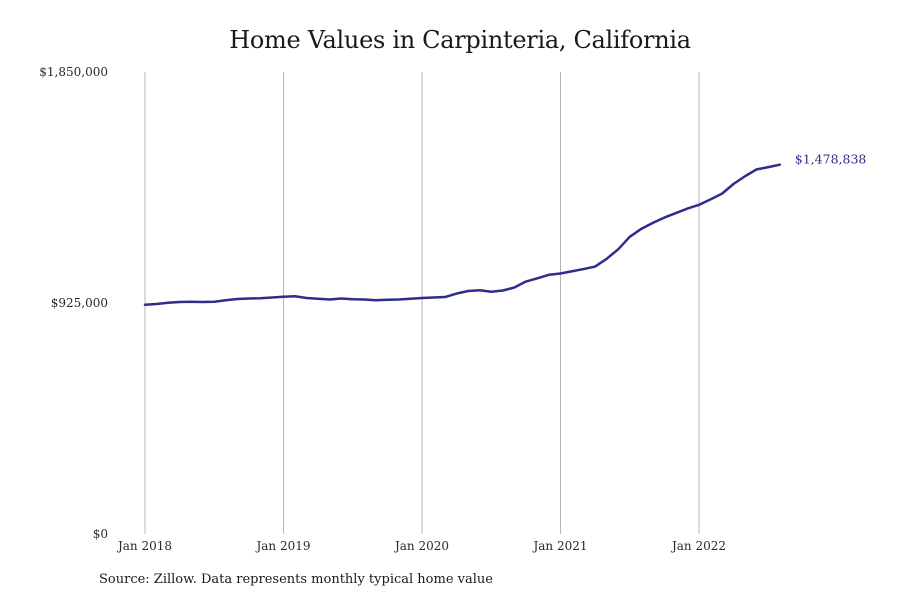 This screenshot has width=900, height=600. I want to click on y-tick-label: $925,000, so click(79, 303).